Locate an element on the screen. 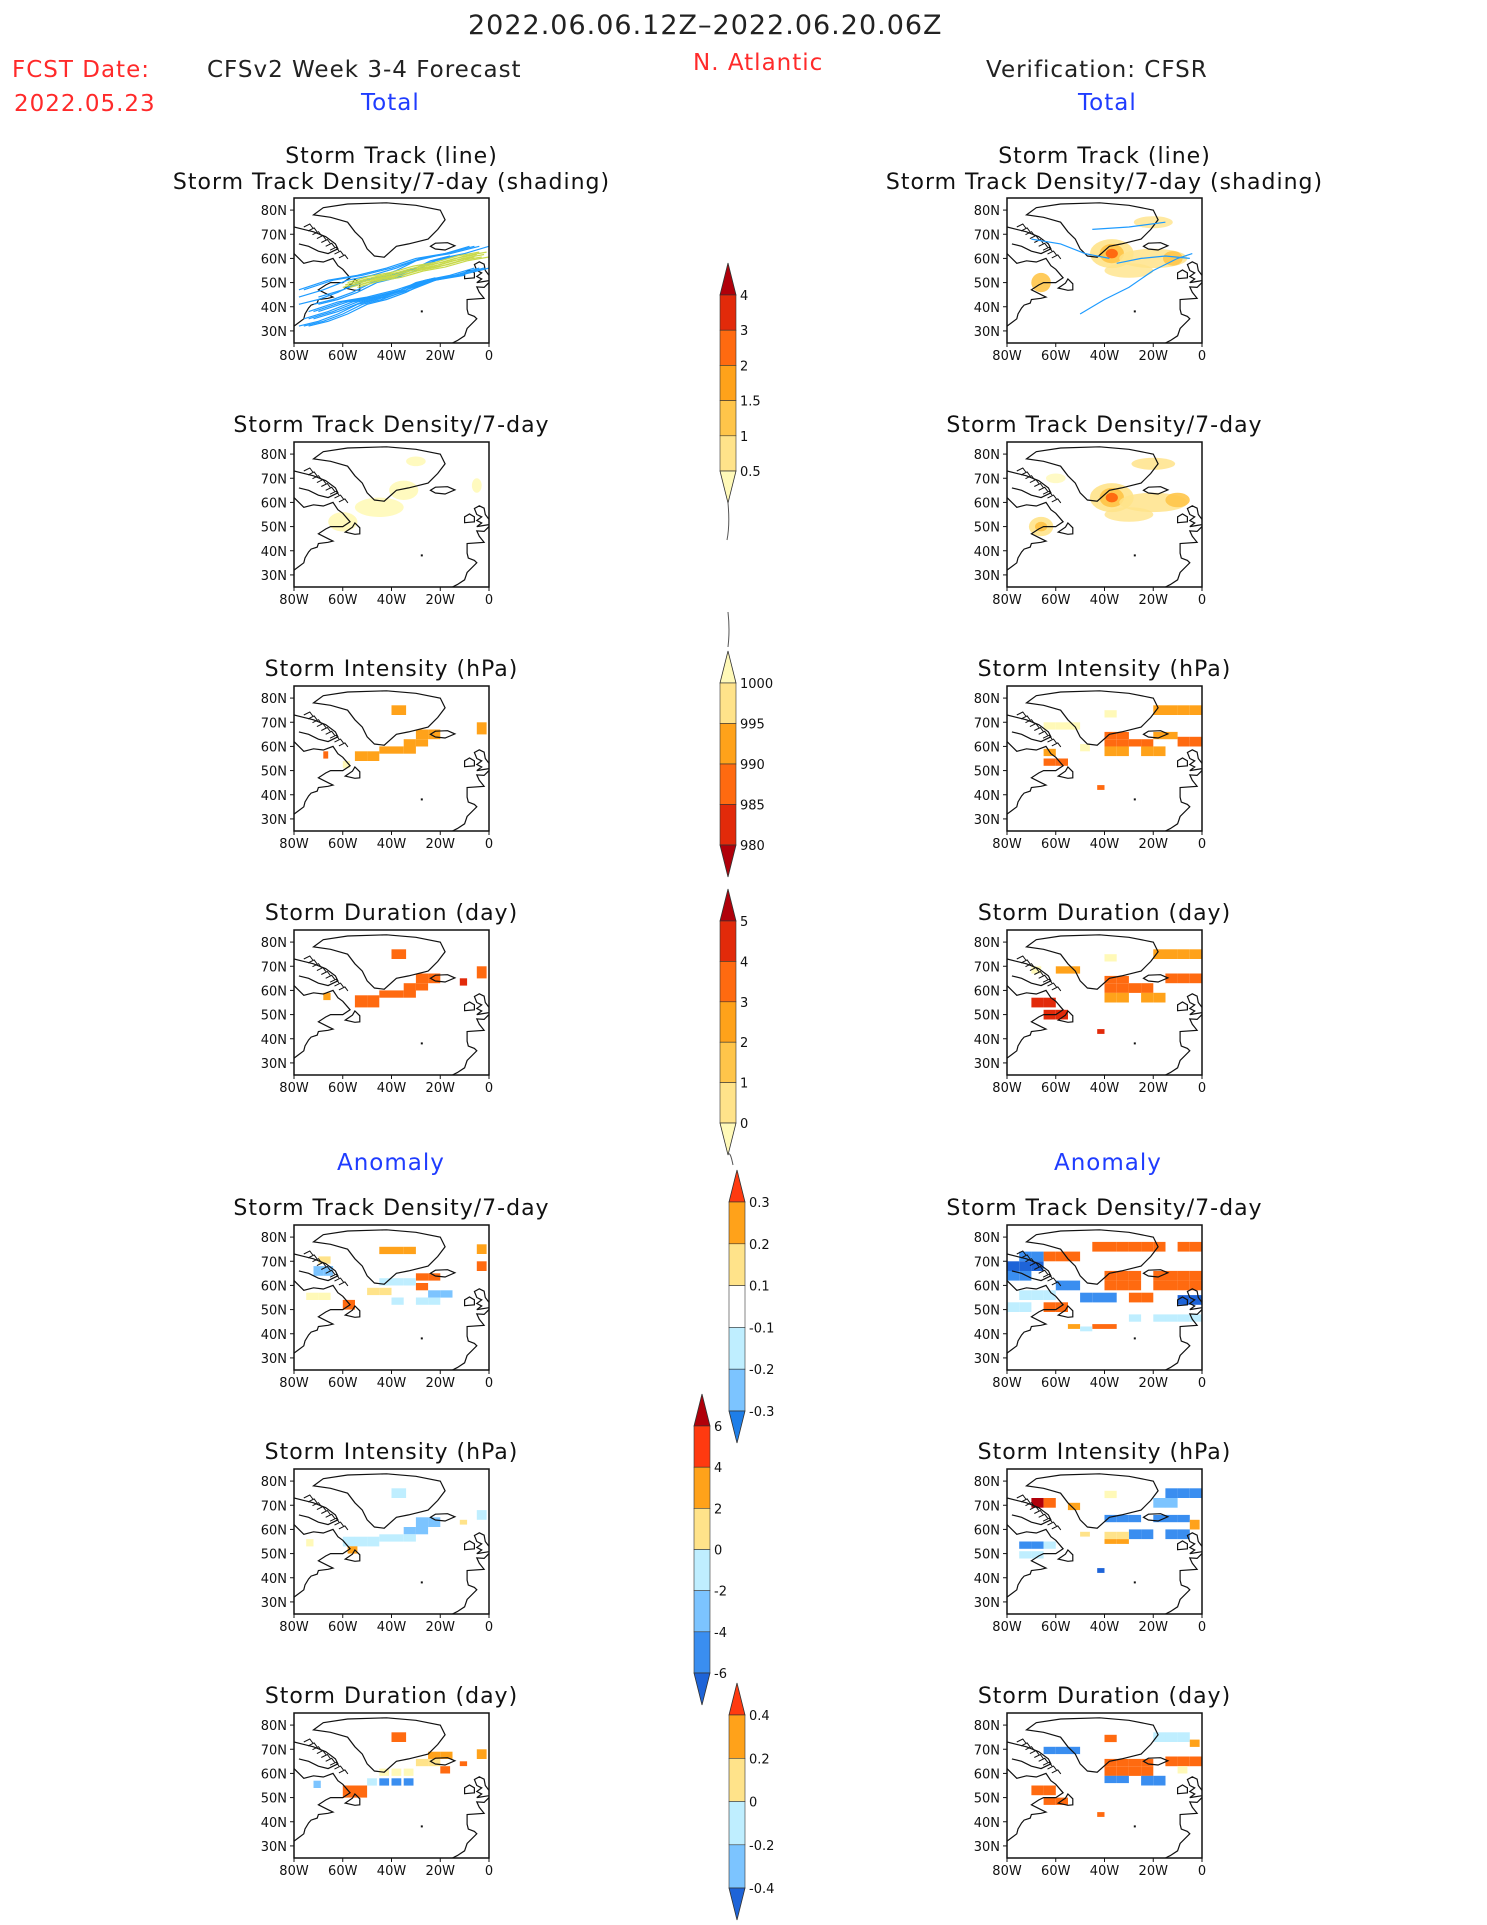 The width and height of the screenshot is (1487, 1925). colorbar-label: 4 is located at coordinates (718, 1468).